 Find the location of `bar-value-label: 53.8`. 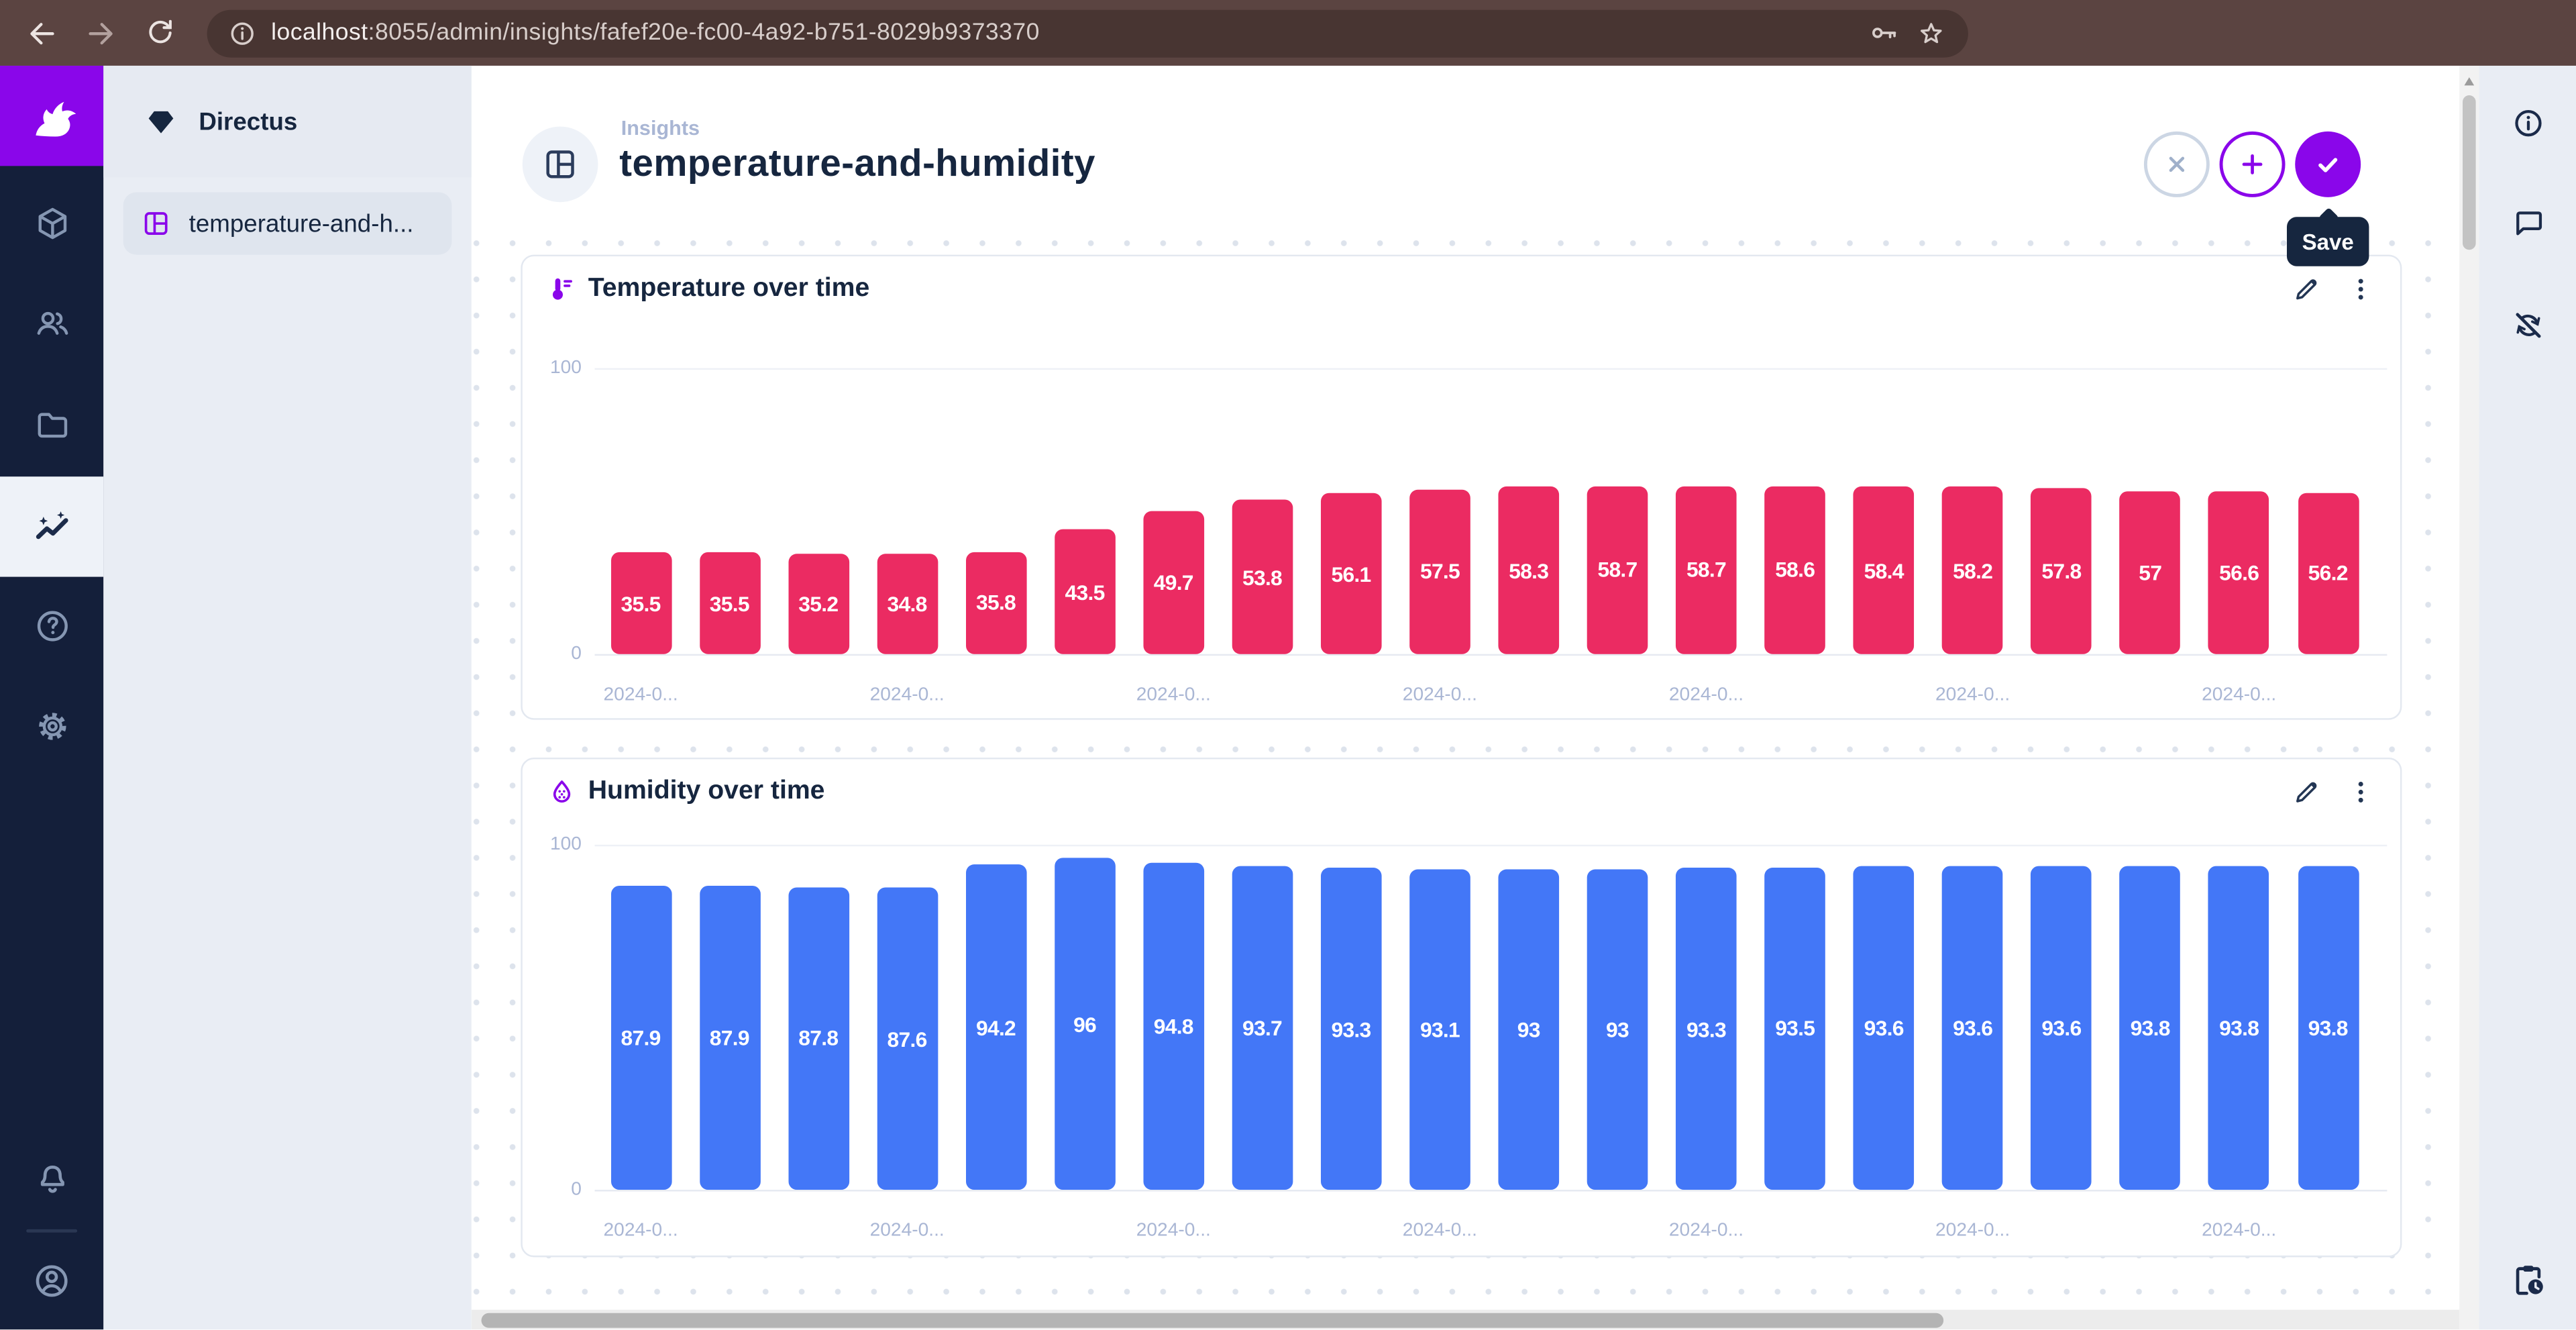

bar-value-label: 53.8 is located at coordinates (1262, 577).